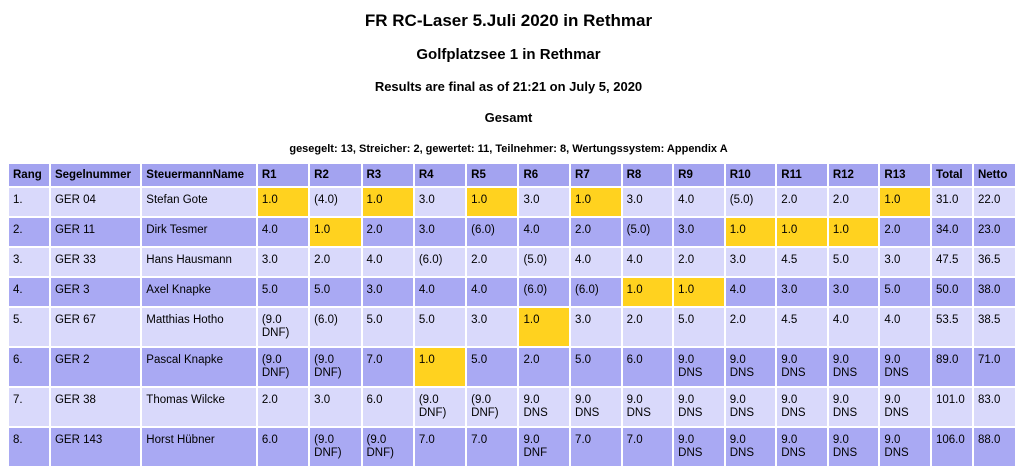  Describe the element at coordinates (387, 175) in the screenshot. I see `column-header-r3: R3` at that location.